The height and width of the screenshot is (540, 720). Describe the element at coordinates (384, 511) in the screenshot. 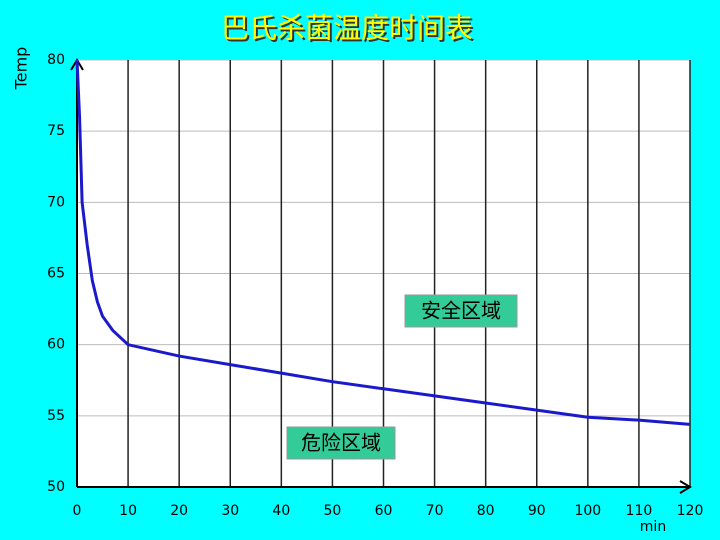

I see `x-tick-label: 60` at that location.